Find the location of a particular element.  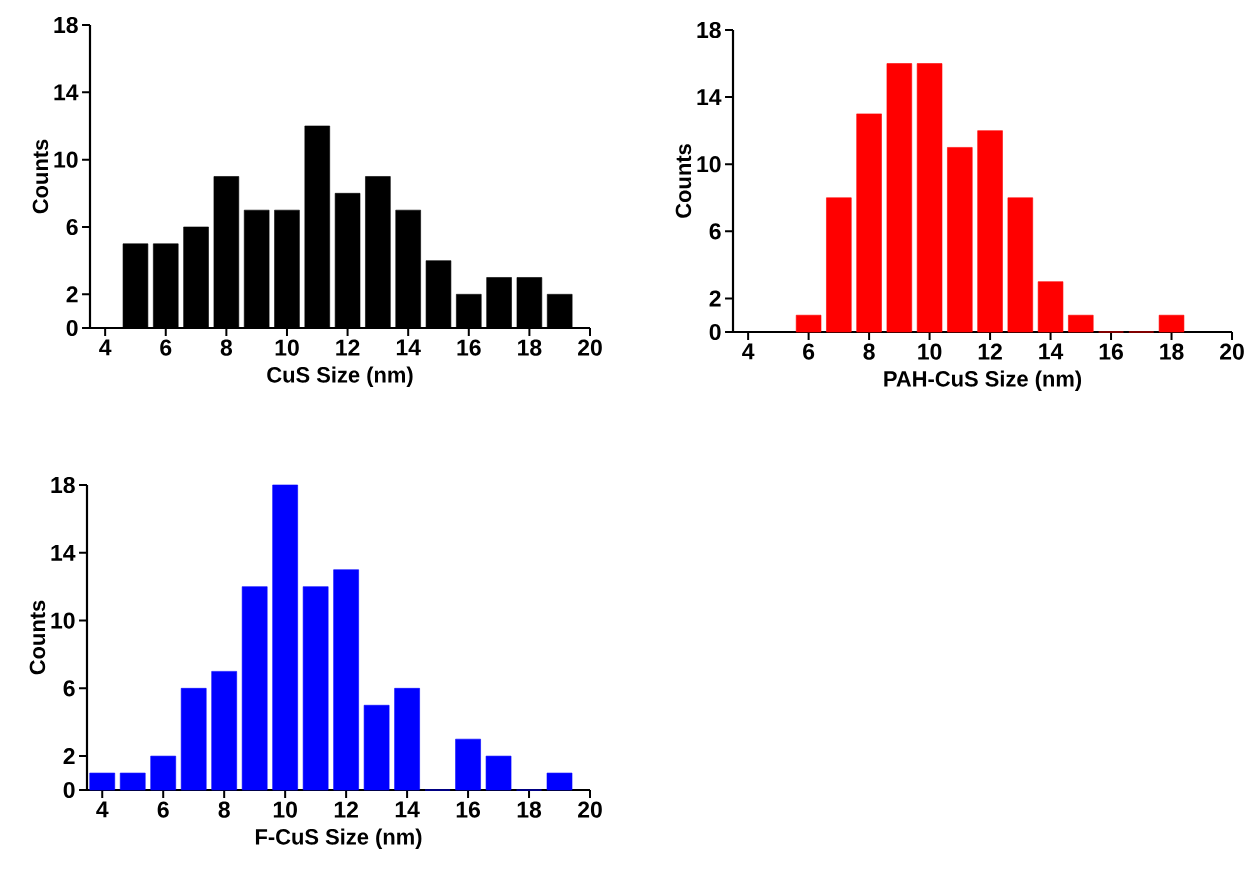

x-axis-title: F-CuS Size (nm) is located at coordinates (338, 838).